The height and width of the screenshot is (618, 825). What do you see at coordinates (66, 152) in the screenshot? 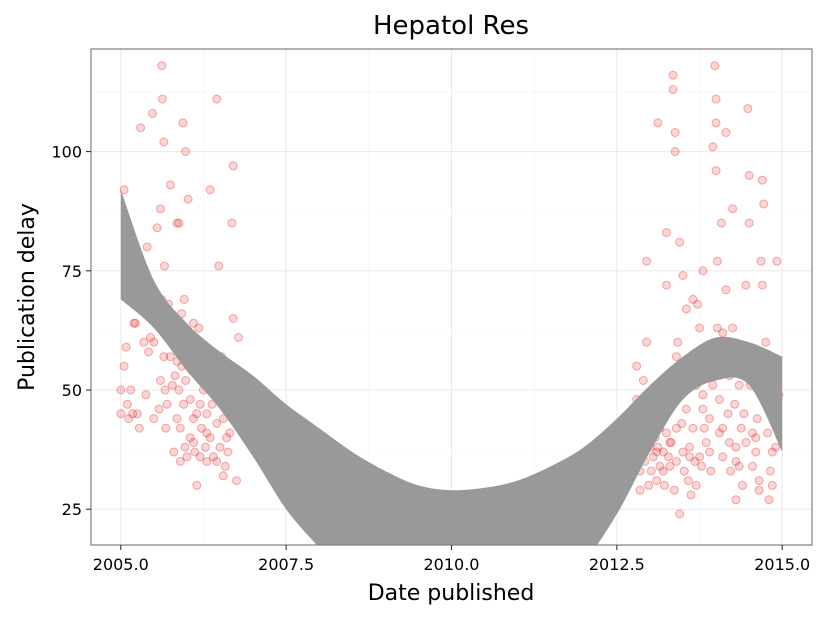
I see `y-tick-label: 100` at bounding box center [66, 152].